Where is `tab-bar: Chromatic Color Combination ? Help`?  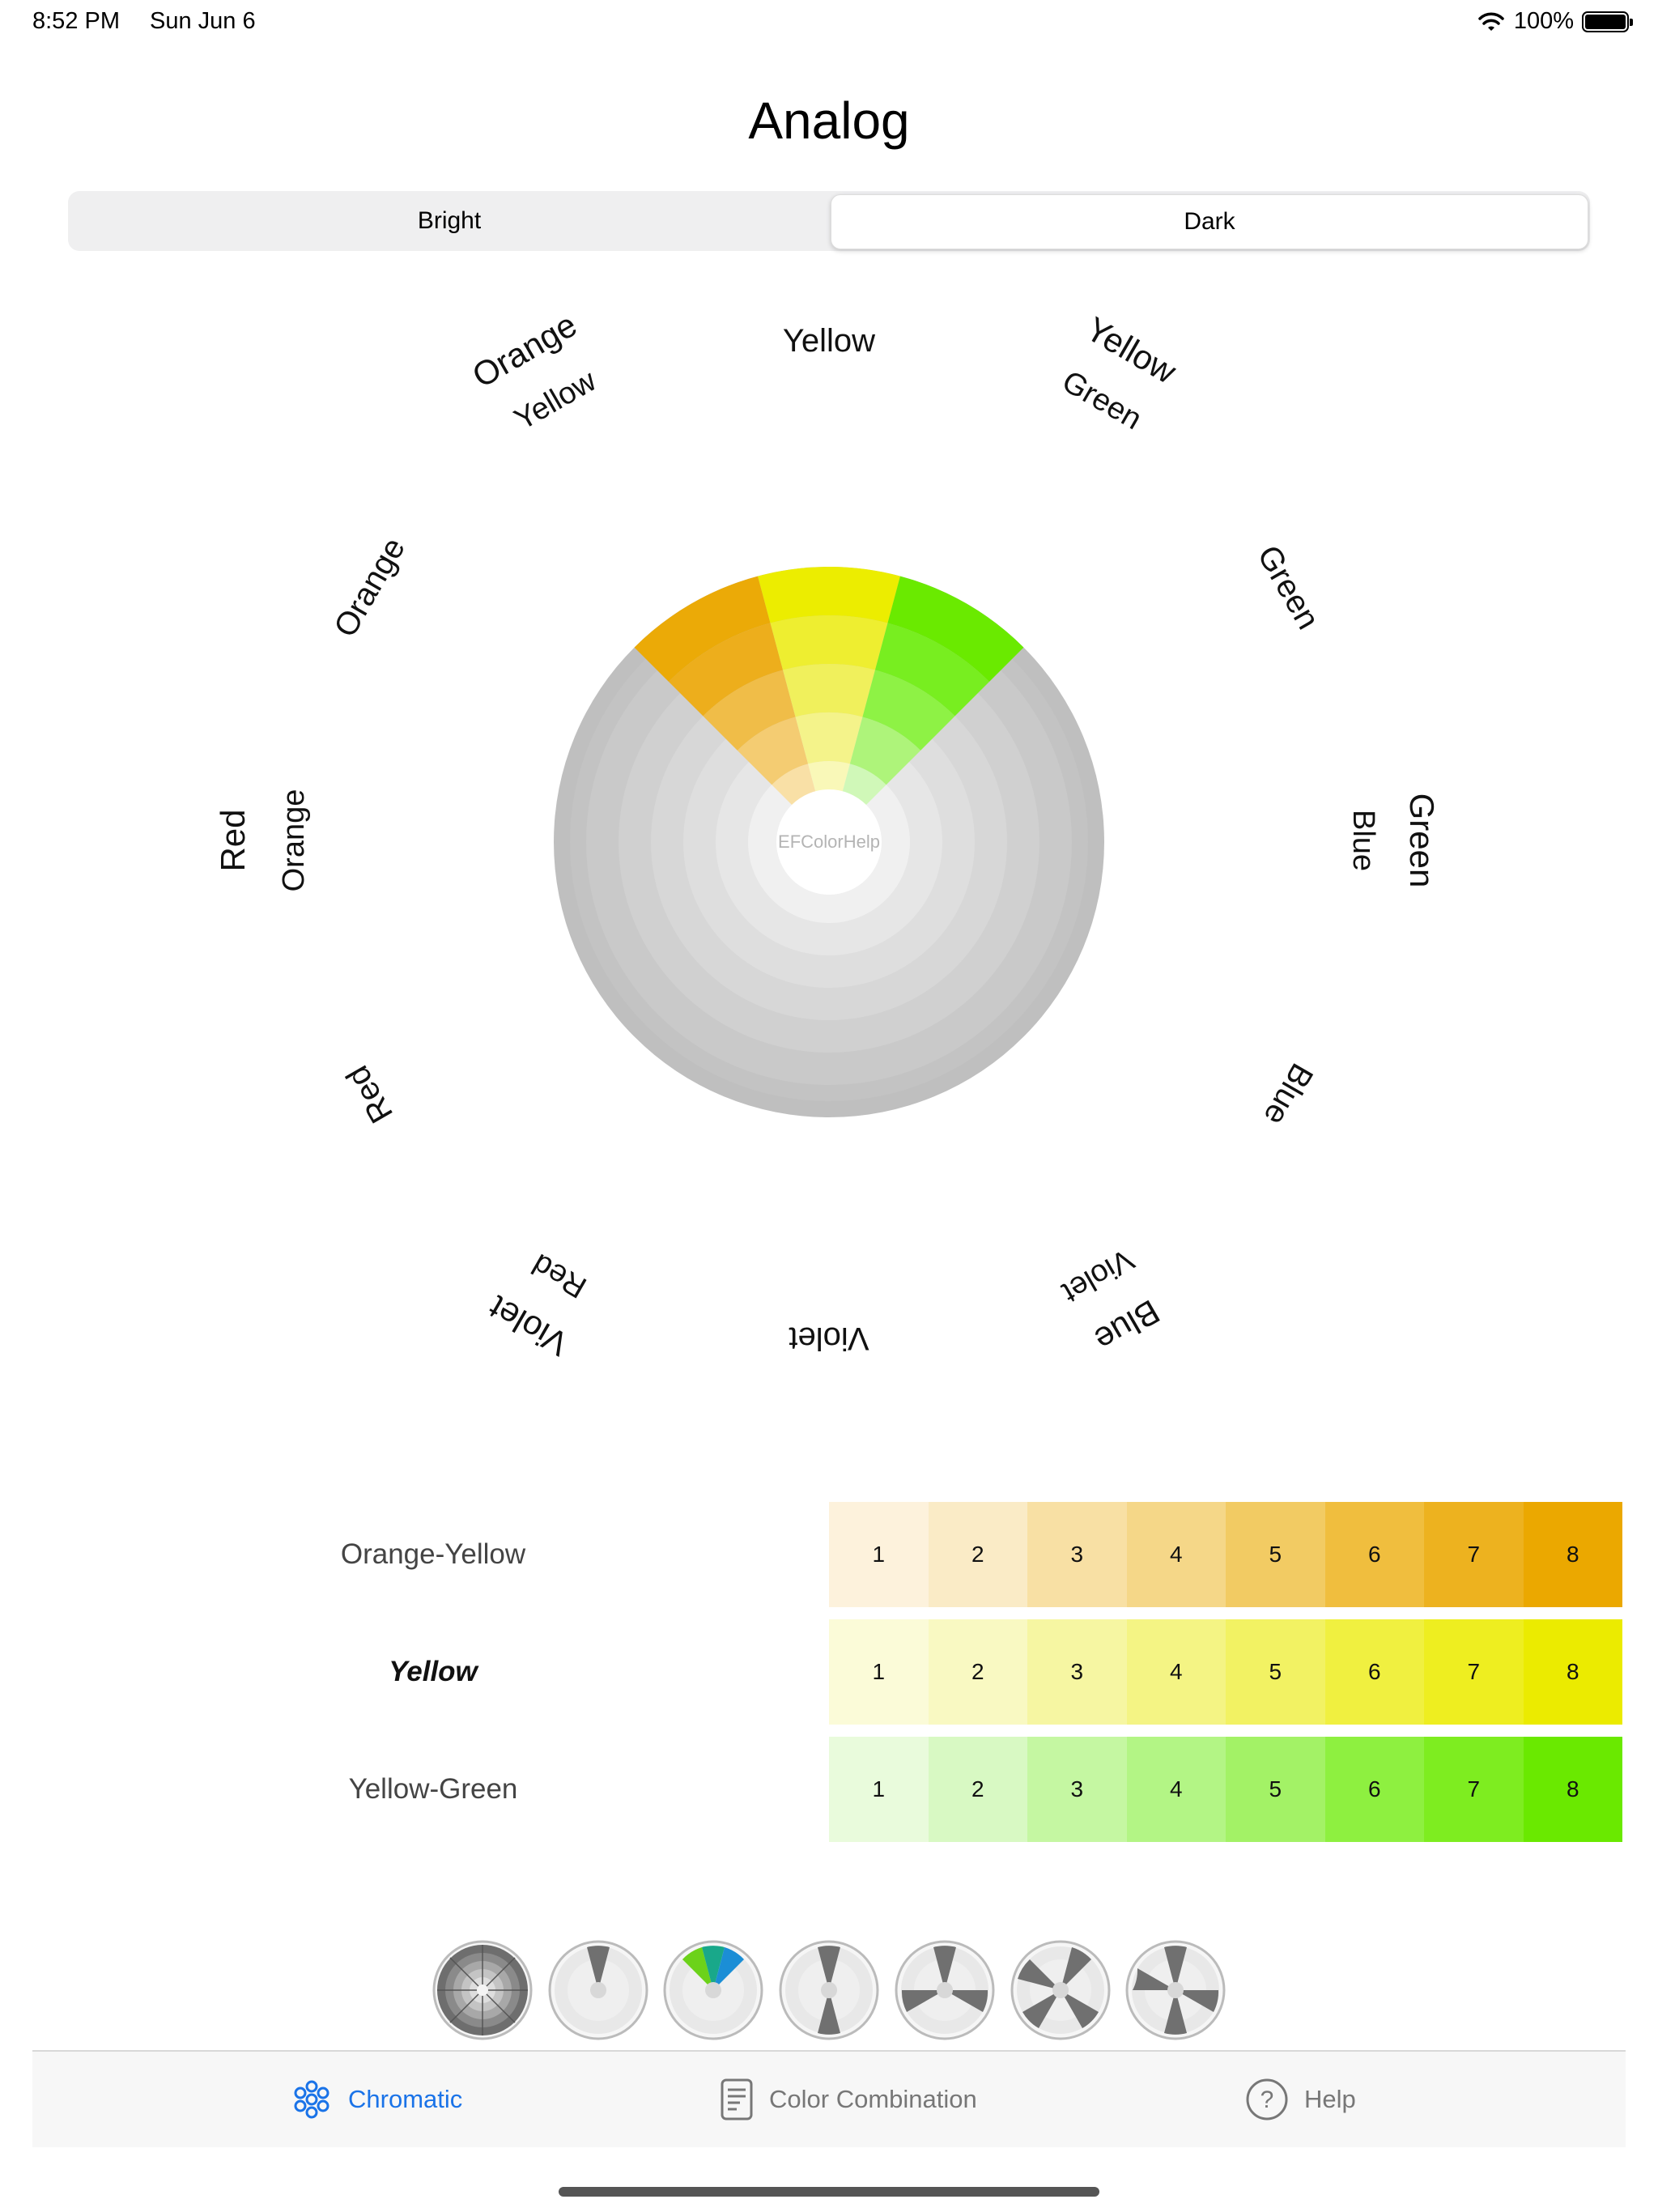 tab-bar: Chromatic Color Combination ? Help is located at coordinates (829, 2098).